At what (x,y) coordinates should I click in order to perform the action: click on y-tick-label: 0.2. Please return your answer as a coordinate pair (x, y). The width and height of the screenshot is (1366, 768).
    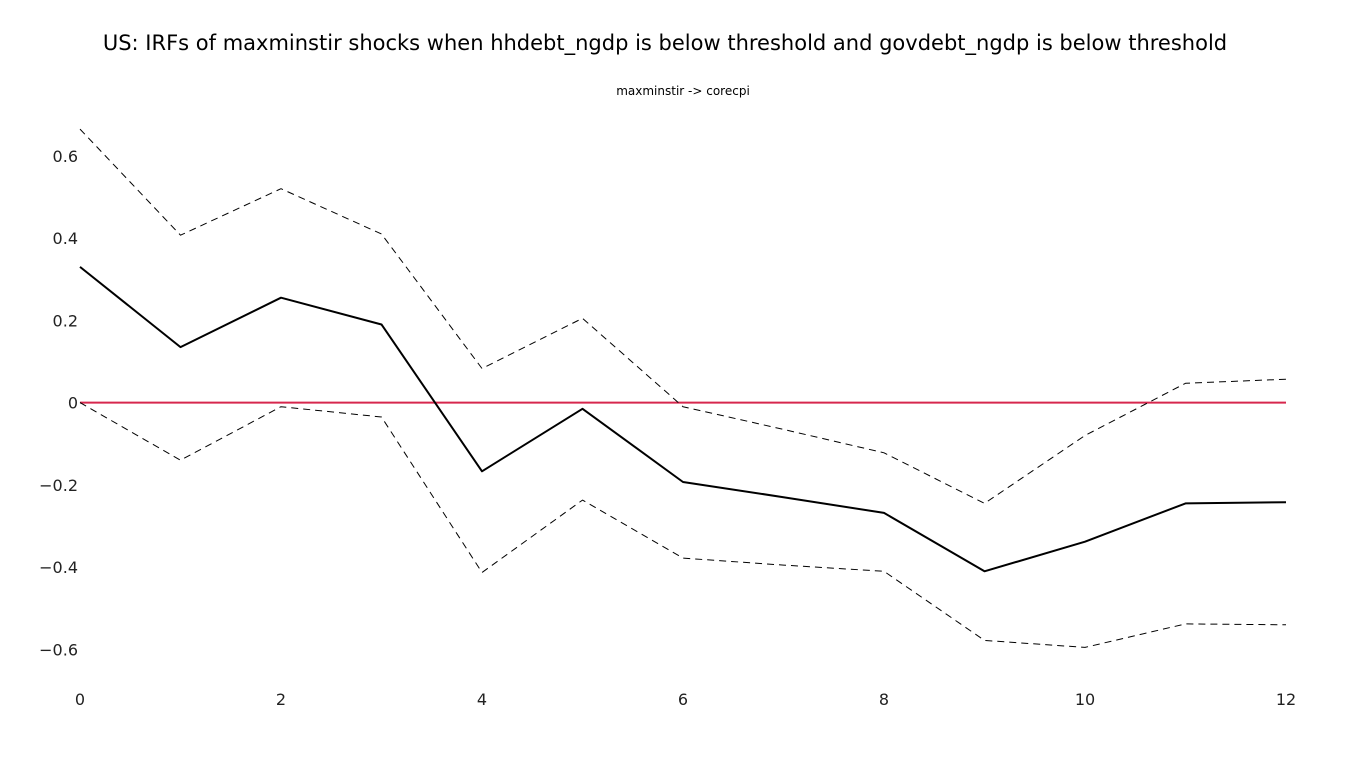
    Looking at the image, I should click on (65, 320).